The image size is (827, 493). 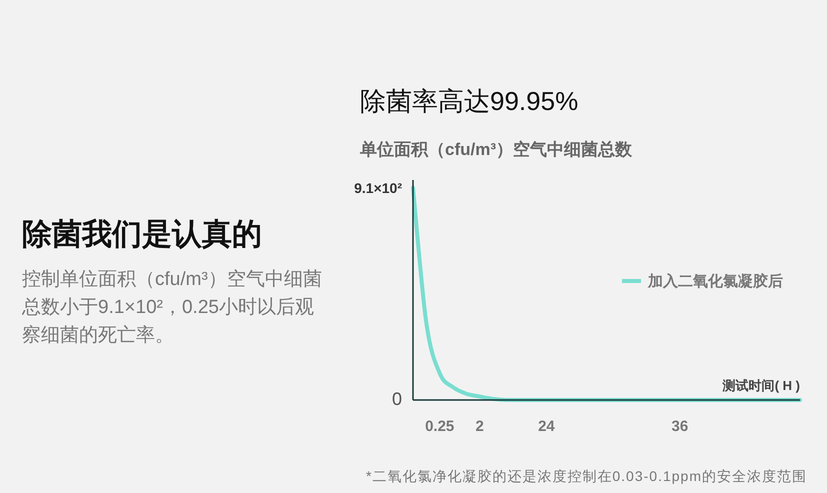 I want to click on annotation: 除菌率高达99.95%, so click(x=469, y=101).